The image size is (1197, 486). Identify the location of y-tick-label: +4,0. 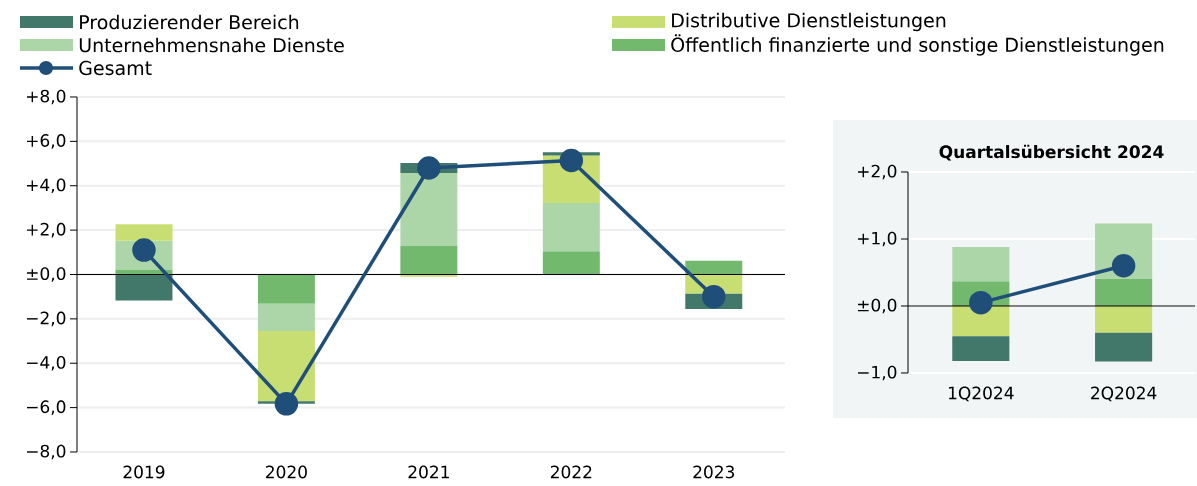
(46, 186).